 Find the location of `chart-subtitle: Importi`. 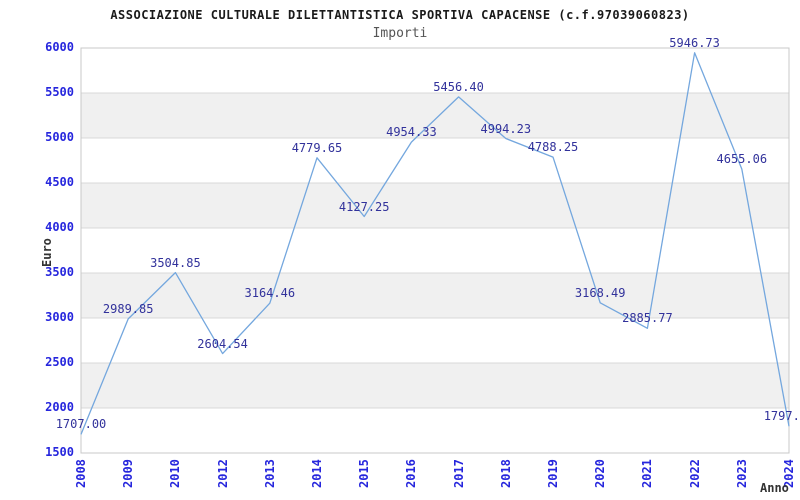

chart-subtitle: Importi is located at coordinates (400, 33).